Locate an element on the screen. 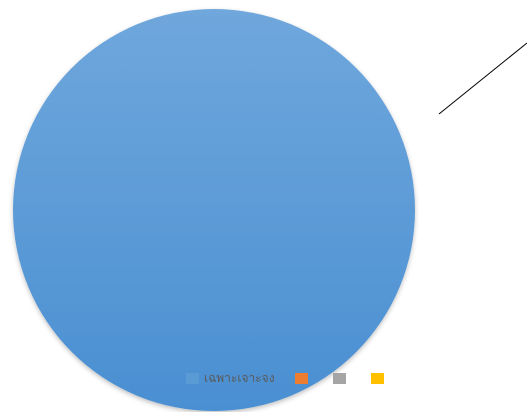 This screenshot has height=412, width=527. legend: เฉพาะเจาะจง is located at coordinates (297, 378).